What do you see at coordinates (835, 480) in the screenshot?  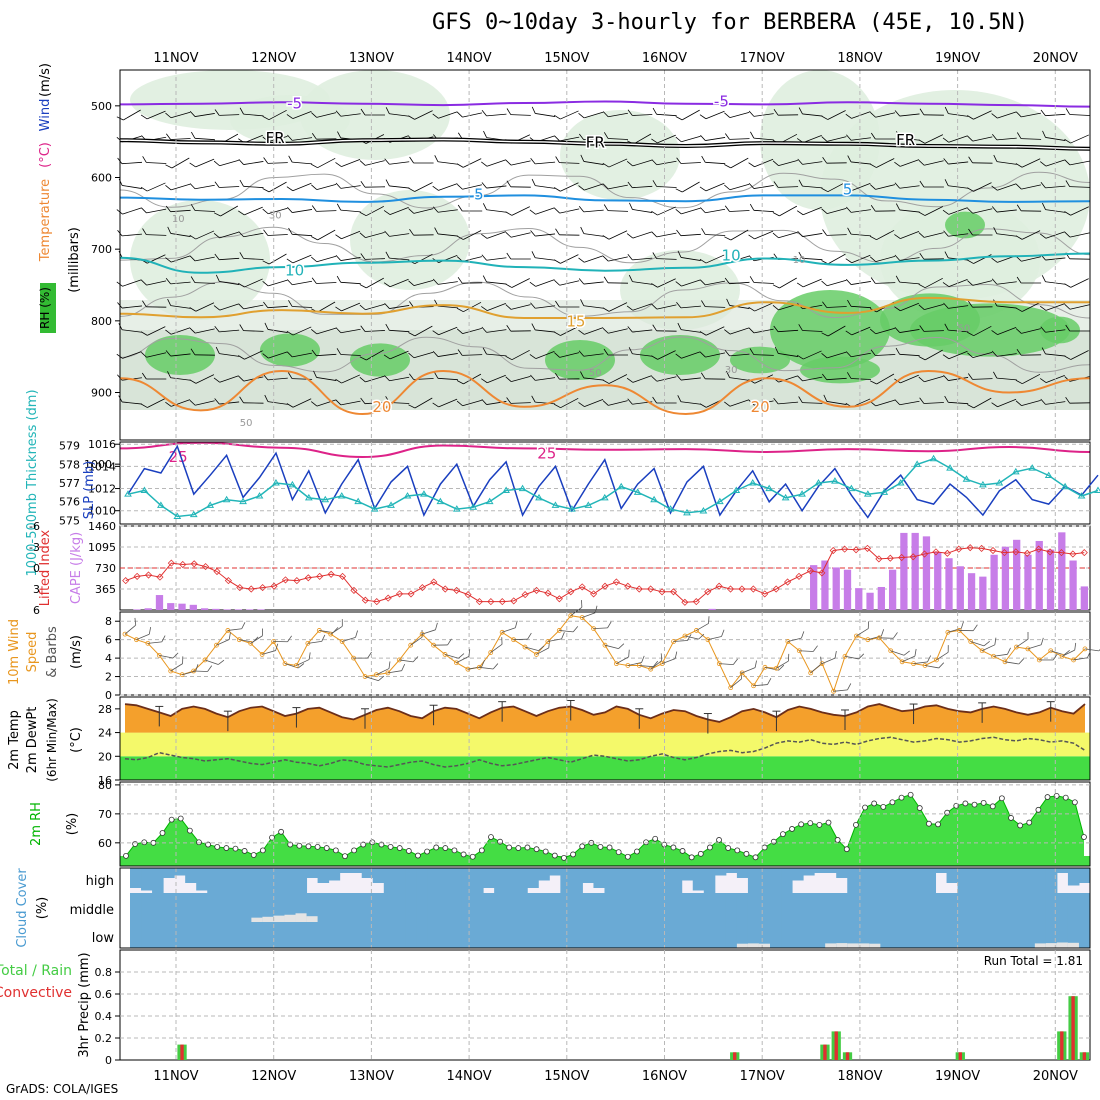 I see `thickness-marker` at bounding box center [835, 480].